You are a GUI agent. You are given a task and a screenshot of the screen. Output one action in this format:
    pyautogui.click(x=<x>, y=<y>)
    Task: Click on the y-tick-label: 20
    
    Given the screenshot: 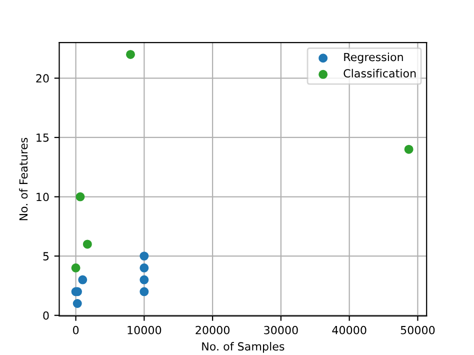 What is the action you would take?
    pyautogui.click(x=42, y=78)
    